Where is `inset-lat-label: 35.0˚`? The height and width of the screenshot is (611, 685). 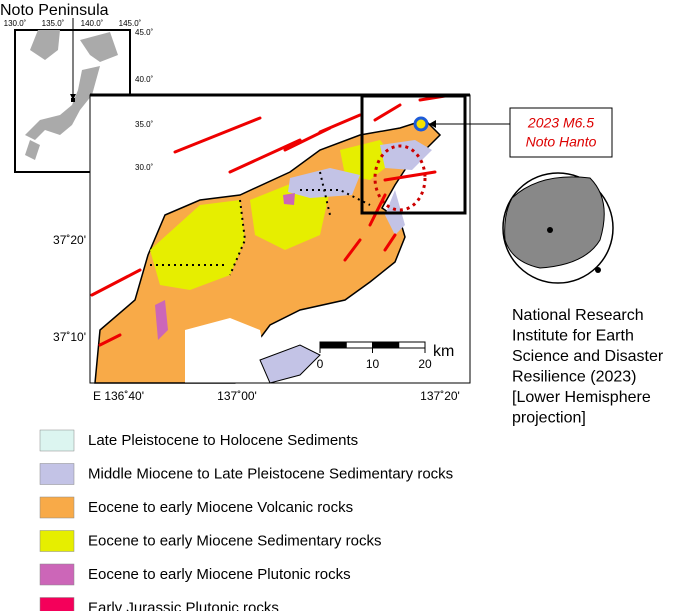 inset-lat-label: 35.0˚ is located at coordinates (144, 124).